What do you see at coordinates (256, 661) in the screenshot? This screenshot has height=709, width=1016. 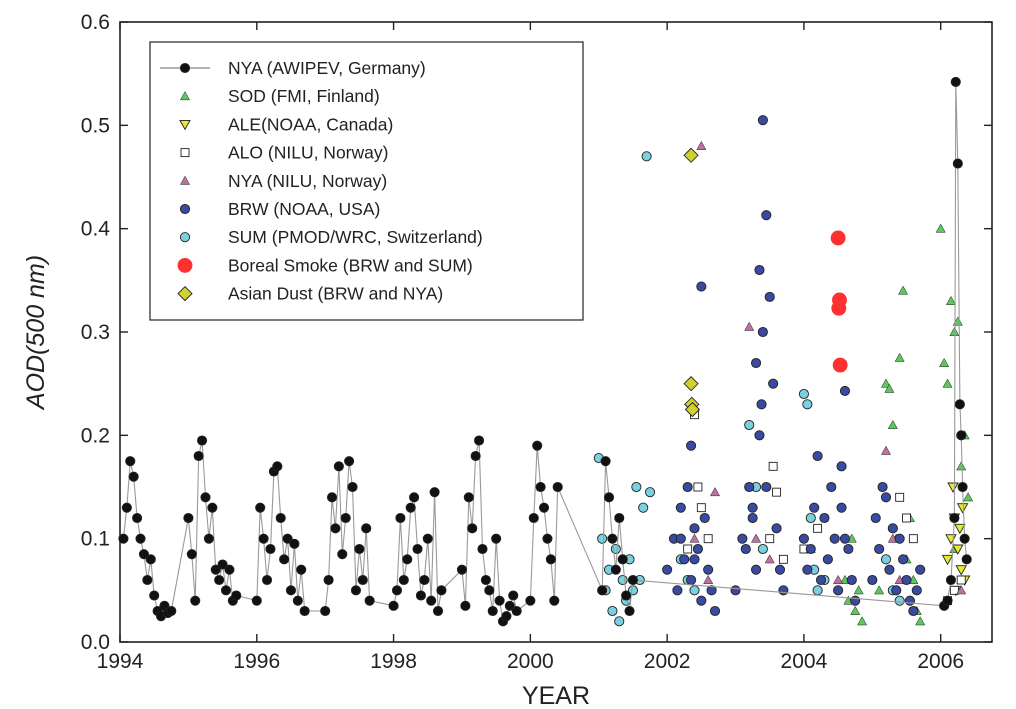 I see `x-tick-label: 1996` at bounding box center [256, 661].